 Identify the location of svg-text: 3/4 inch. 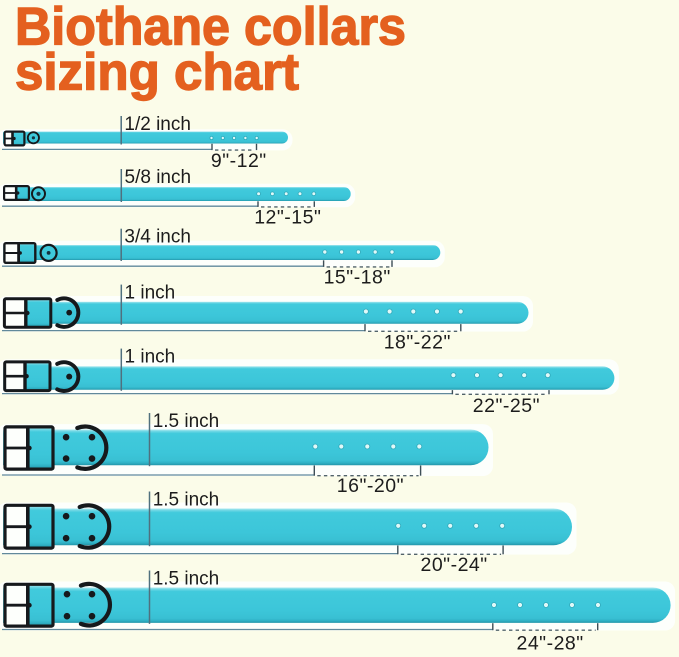
(157, 237).